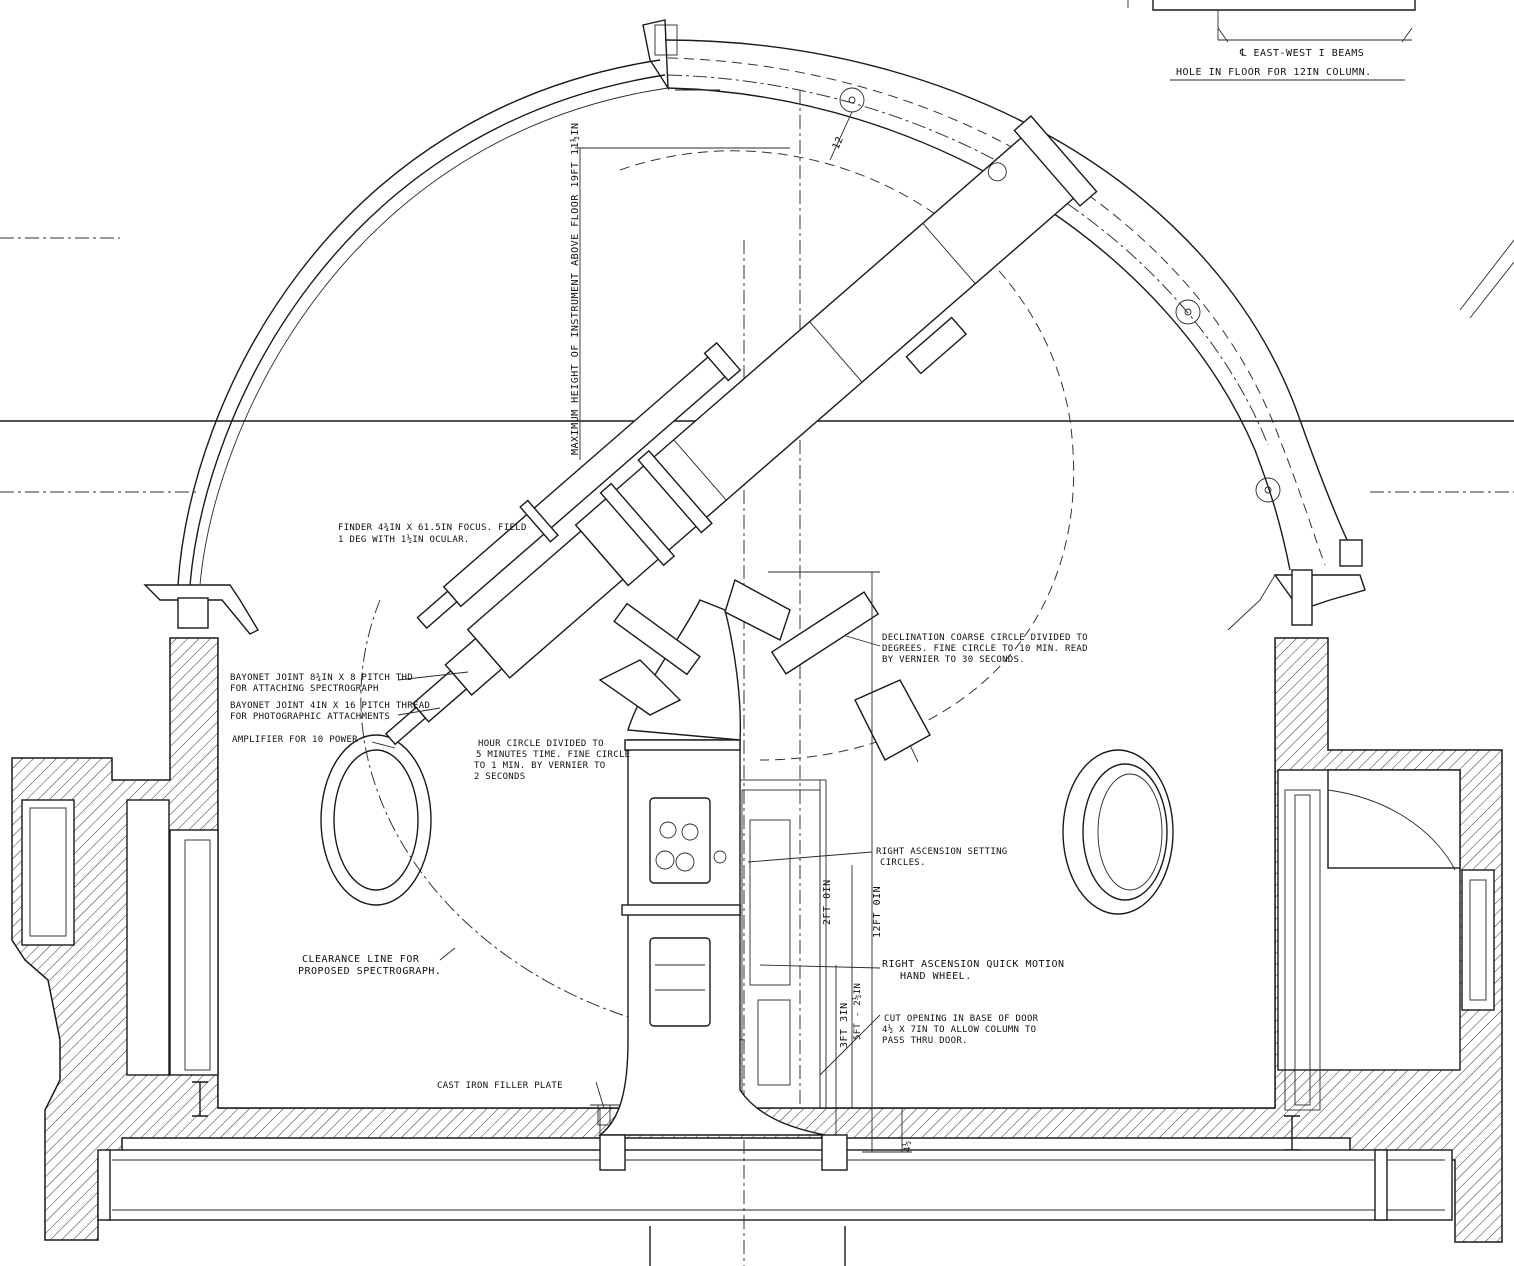 The image size is (1514, 1266). I want to click on ra-quick-note-1: RIGHT ASCENSION QUICK MOTION, so click(973, 964).